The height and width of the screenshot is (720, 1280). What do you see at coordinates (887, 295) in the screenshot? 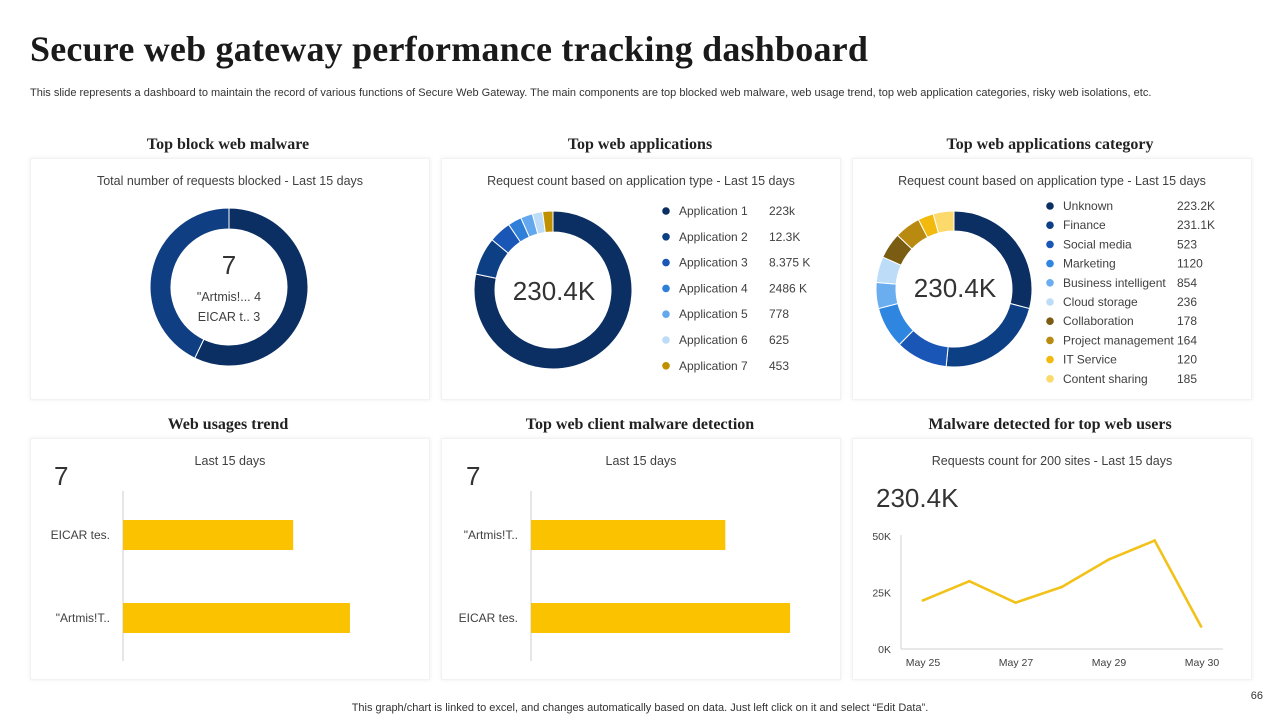
I see `category-slice-business-intelligent` at bounding box center [887, 295].